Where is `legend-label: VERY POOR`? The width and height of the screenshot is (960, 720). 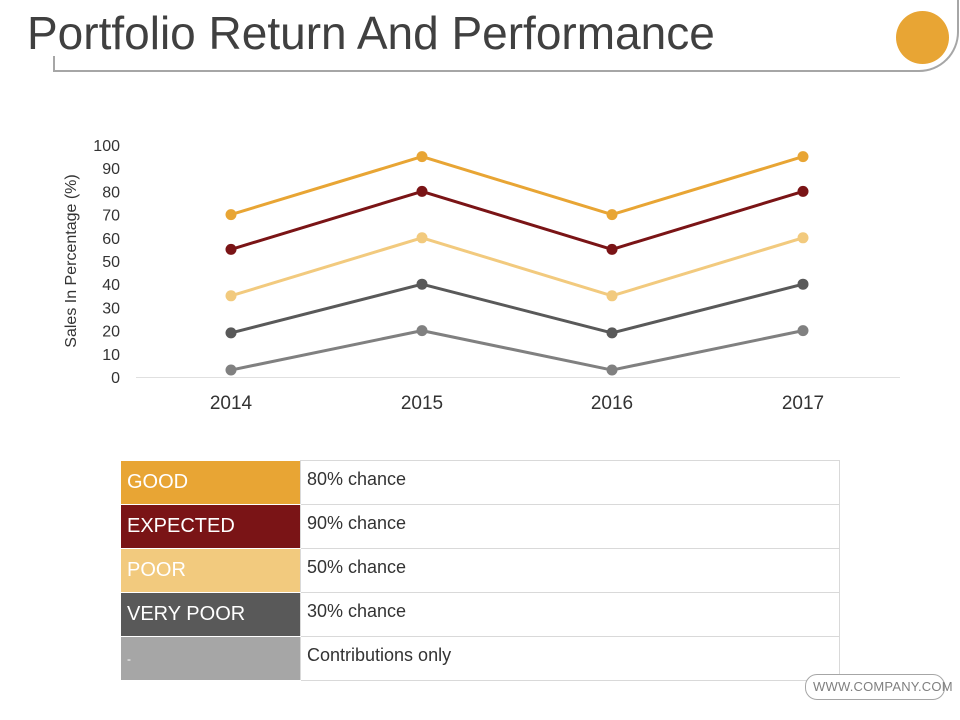
legend-label: VERY POOR is located at coordinates (211, 614).